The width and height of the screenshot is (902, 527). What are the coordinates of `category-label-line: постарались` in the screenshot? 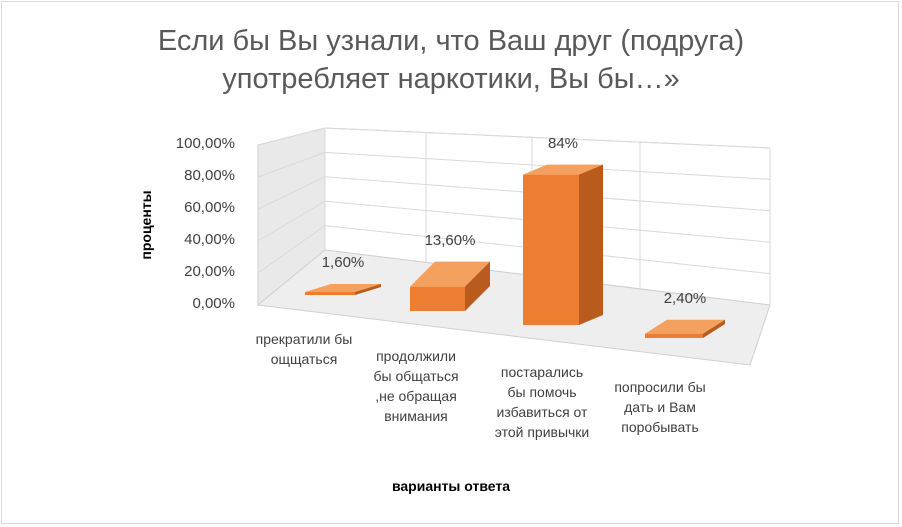 It's located at (542, 372).